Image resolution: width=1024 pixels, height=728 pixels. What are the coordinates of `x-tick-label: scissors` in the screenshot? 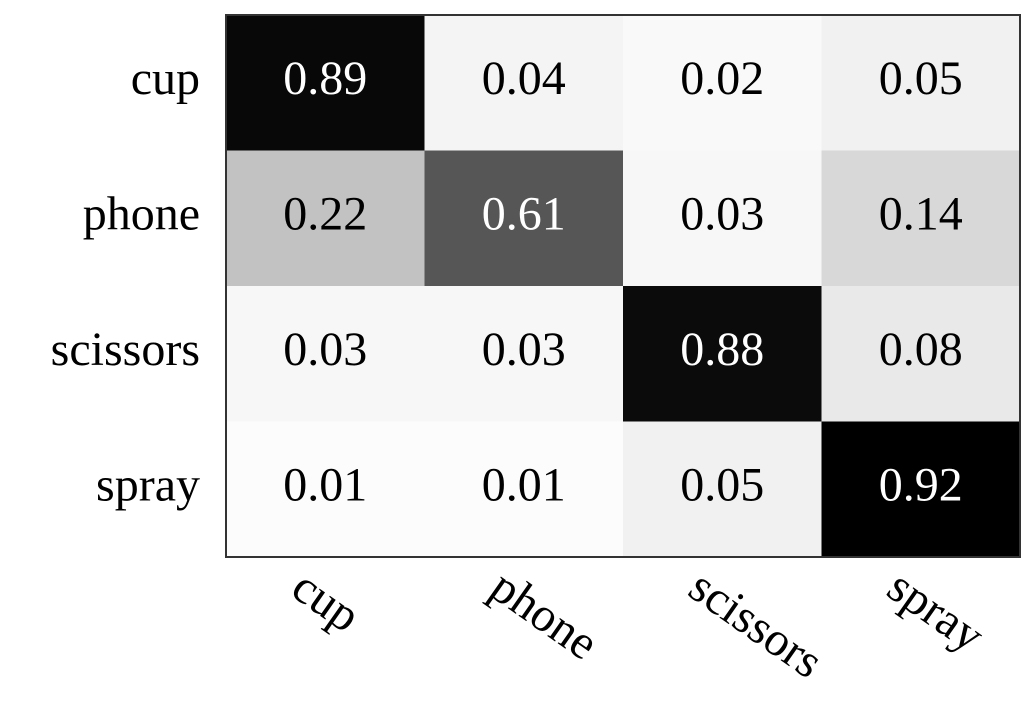 It's located at (756, 624).